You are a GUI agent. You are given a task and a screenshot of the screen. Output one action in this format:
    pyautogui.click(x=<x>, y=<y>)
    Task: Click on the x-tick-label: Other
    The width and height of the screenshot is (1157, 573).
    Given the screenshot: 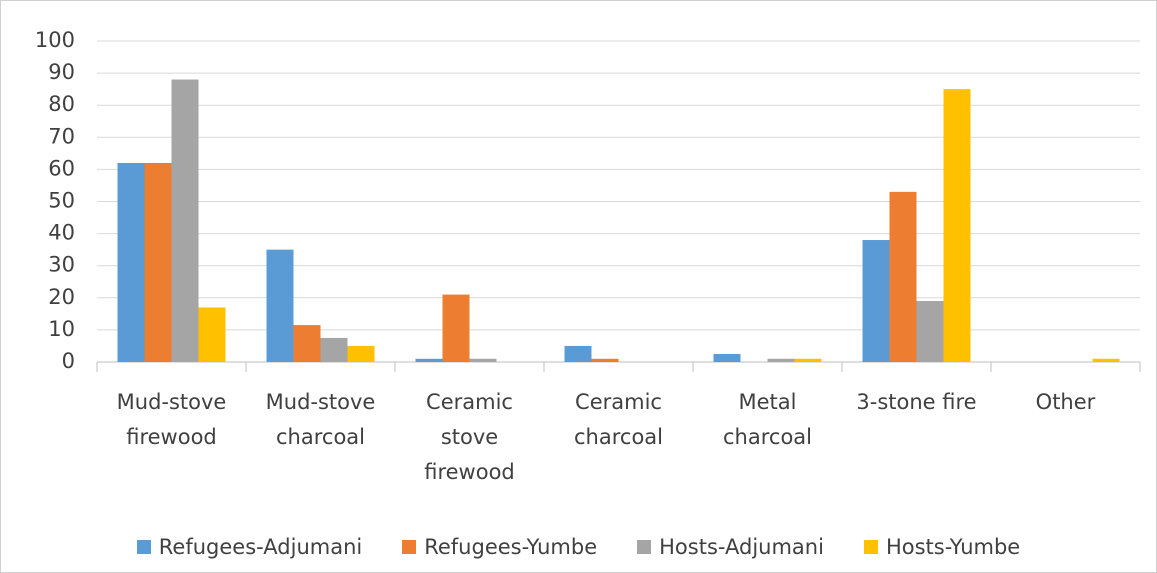 What is the action you would take?
    pyautogui.click(x=1065, y=402)
    